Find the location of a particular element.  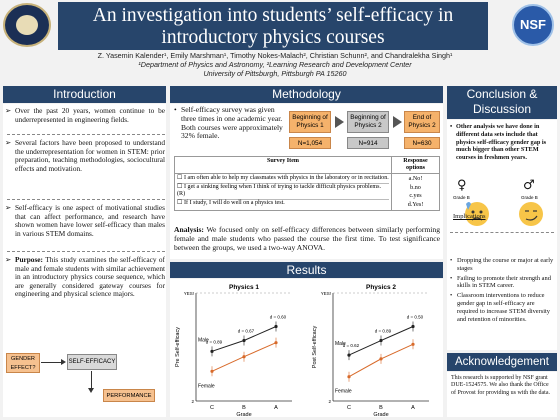

survey-col-header: Survey Item is located at coordinates (283, 165).